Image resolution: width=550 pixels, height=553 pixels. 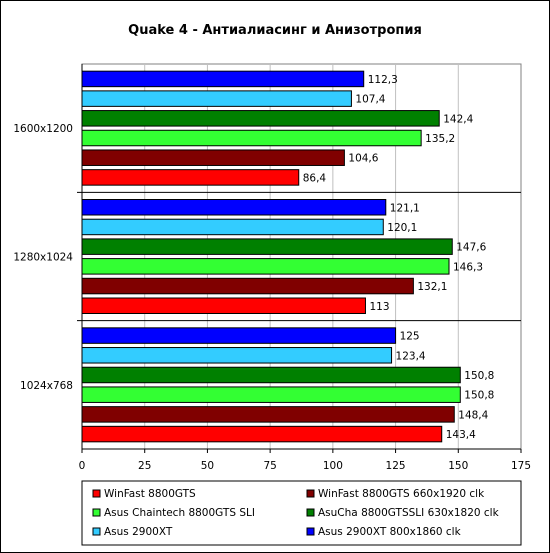 What do you see at coordinates (458, 119) in the screenshot?
I see `data-label: 142,4` at bounding box center [458, 119].